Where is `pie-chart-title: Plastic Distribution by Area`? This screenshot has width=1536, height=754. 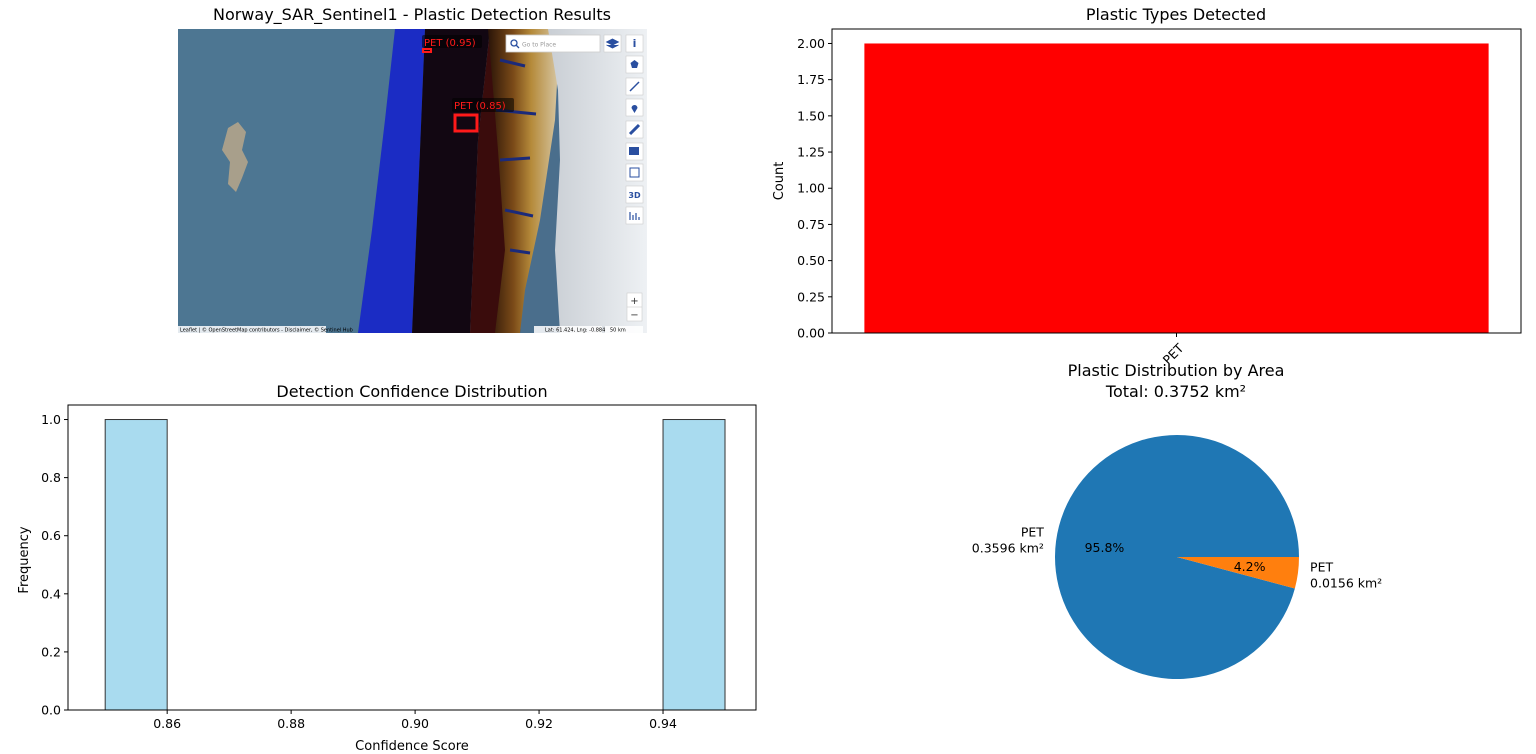
pie-chart-title: Plastic Distribution by Area is located at coordinates (1176, 370).